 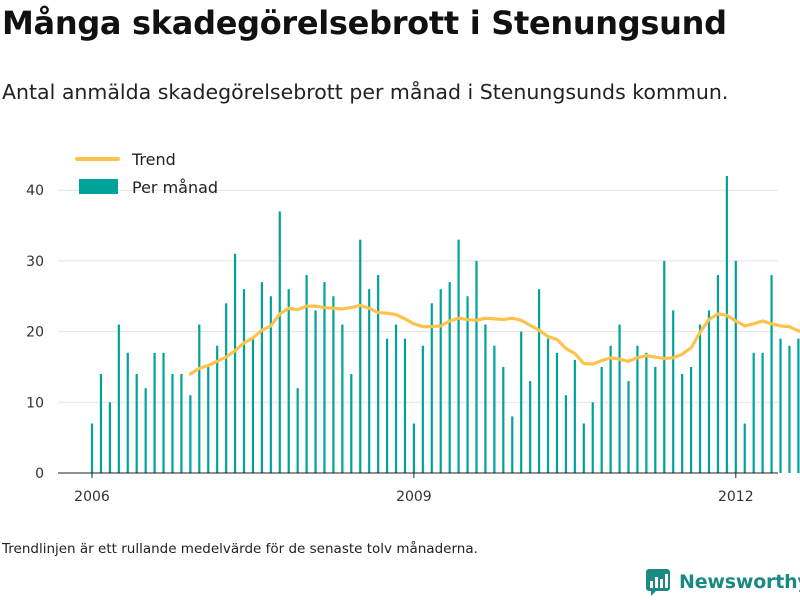 I want to click on brand-name: Newsworthy, so click(x=739, y=582).